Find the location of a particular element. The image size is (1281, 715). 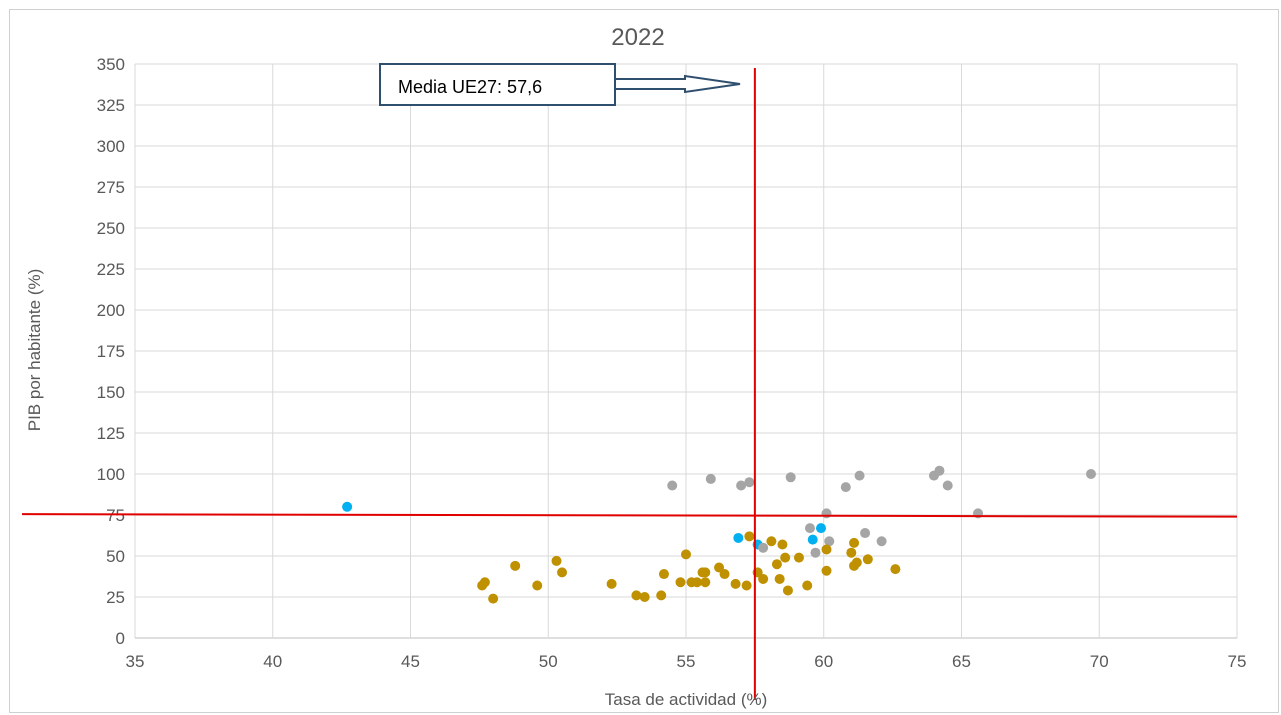

y-tick-label: 350 is located at coordinates (111, 64).